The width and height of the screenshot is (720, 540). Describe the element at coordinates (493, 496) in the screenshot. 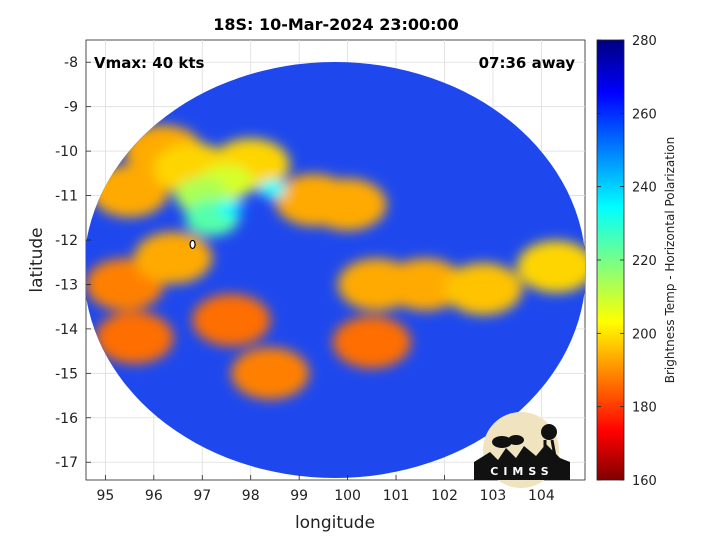

I see `x-tick-label: 103` at that location.